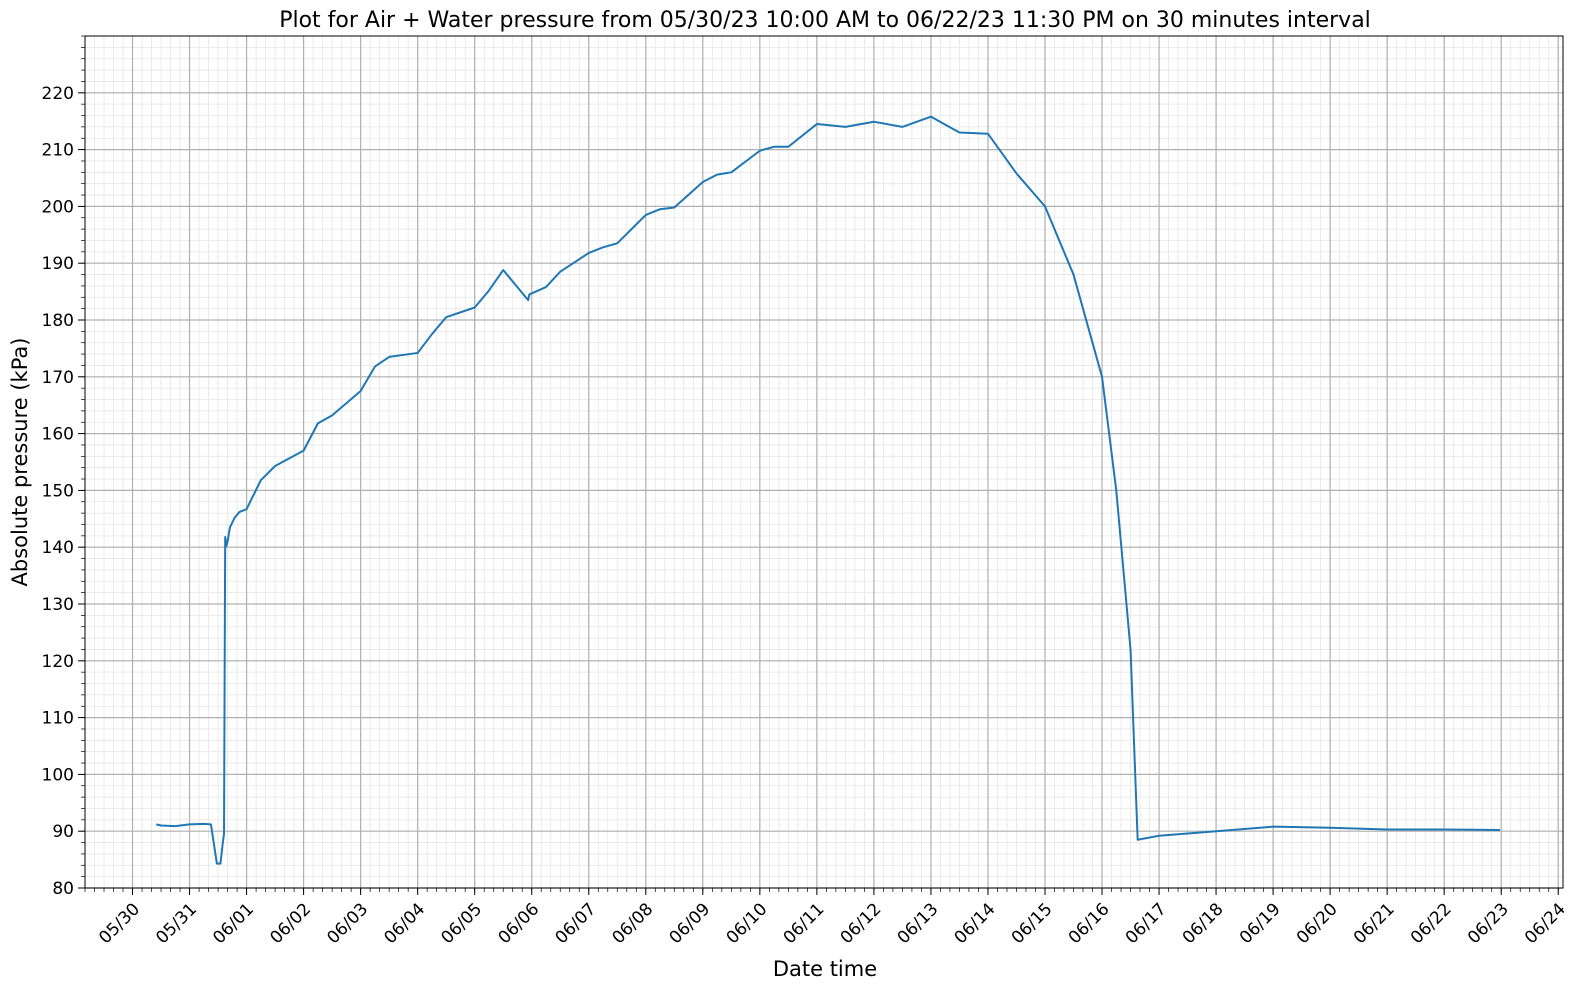  Describe the element at coordinates (633, 923) in the screenshot. I see `x-tick-label: 06/08` at that location.